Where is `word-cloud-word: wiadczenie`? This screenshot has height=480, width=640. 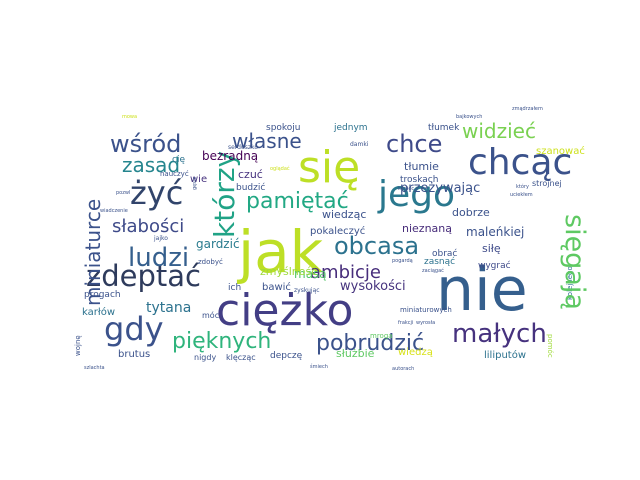
word-cloud-word: wiadczenie is located at coordinates (114, 211).